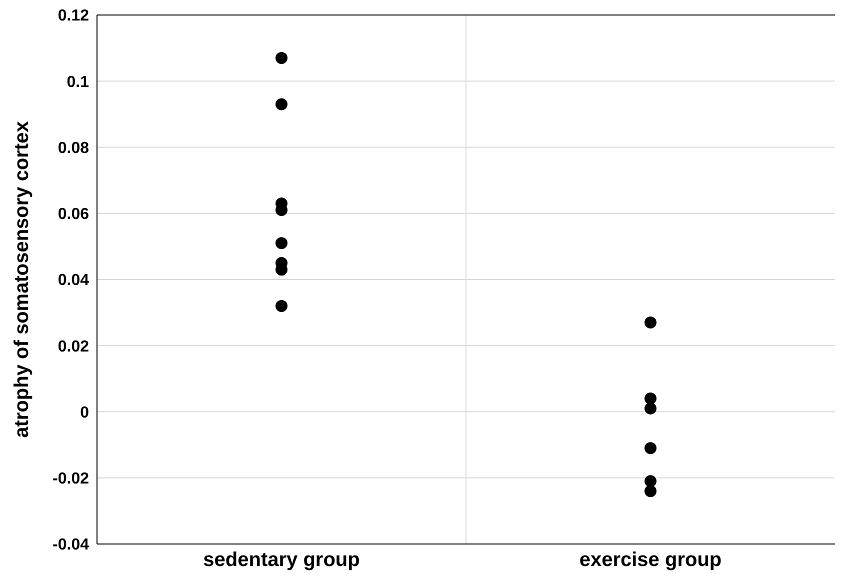  I want to click on y-tick-label: 0.1, so click(78, 82).